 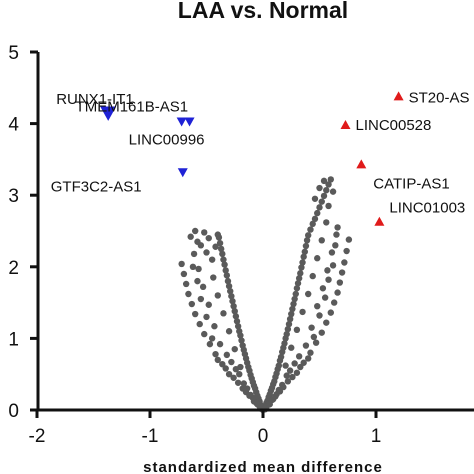 I want to click on gene-label: LINC00996, so click(x=167, y=139).